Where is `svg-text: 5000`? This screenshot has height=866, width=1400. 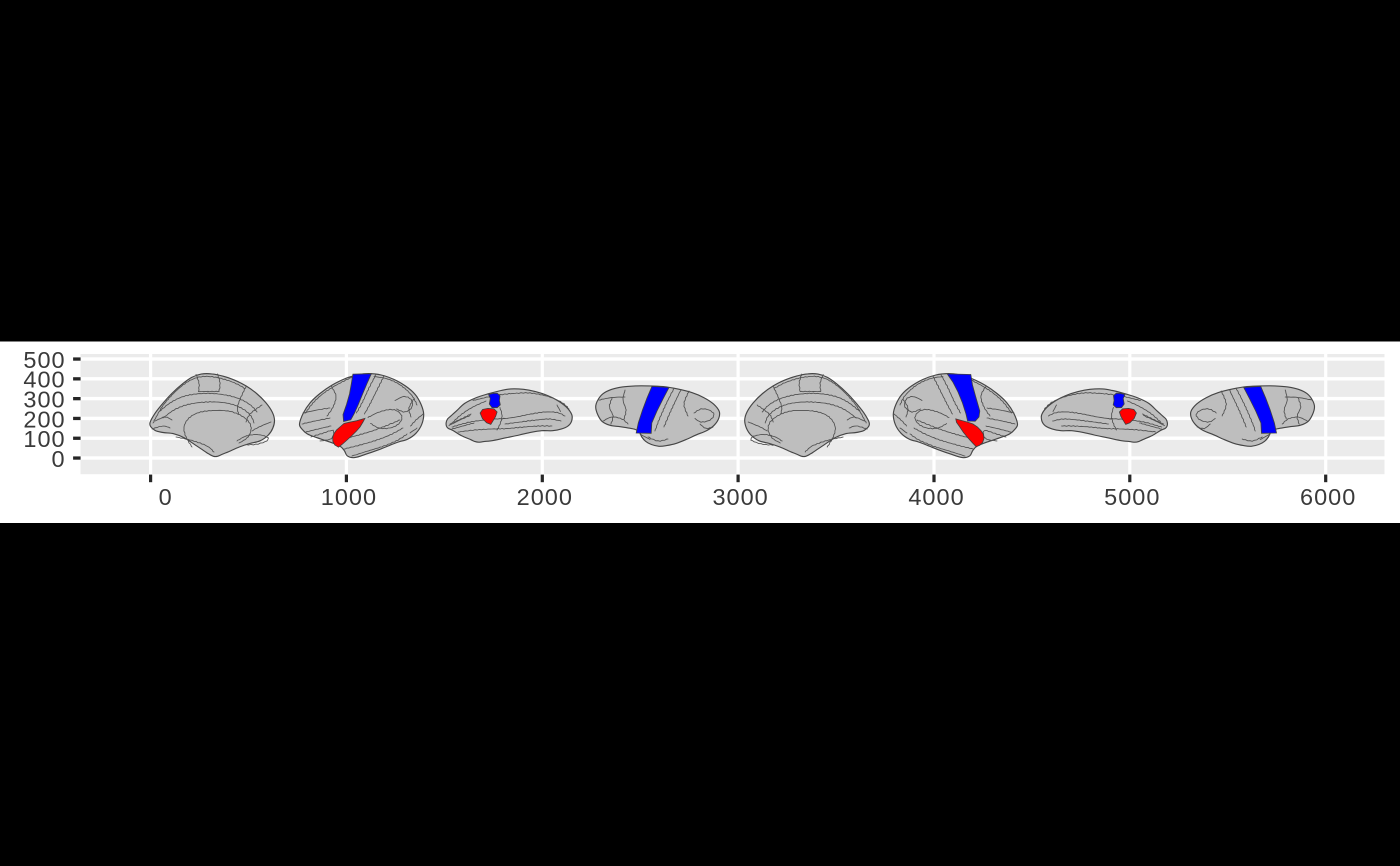 svg-text: 5000 is located at coordinates (1132, 497).